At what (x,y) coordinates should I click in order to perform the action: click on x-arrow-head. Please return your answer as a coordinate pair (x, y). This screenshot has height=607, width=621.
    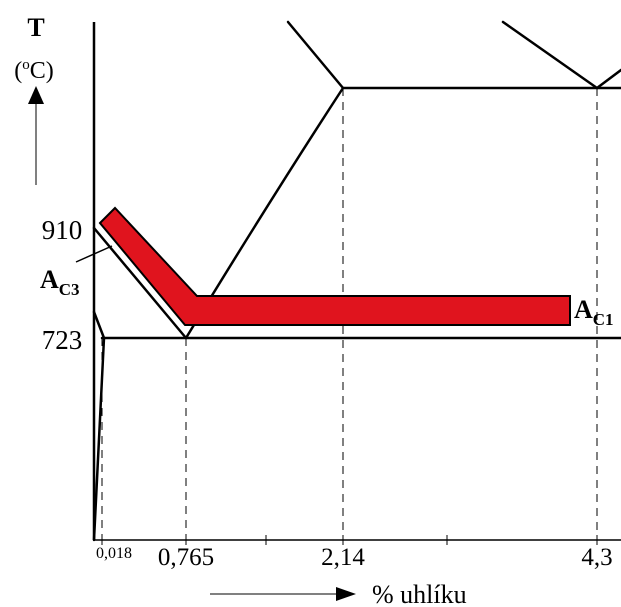
    Looking at the image, I should click on (346, 594).